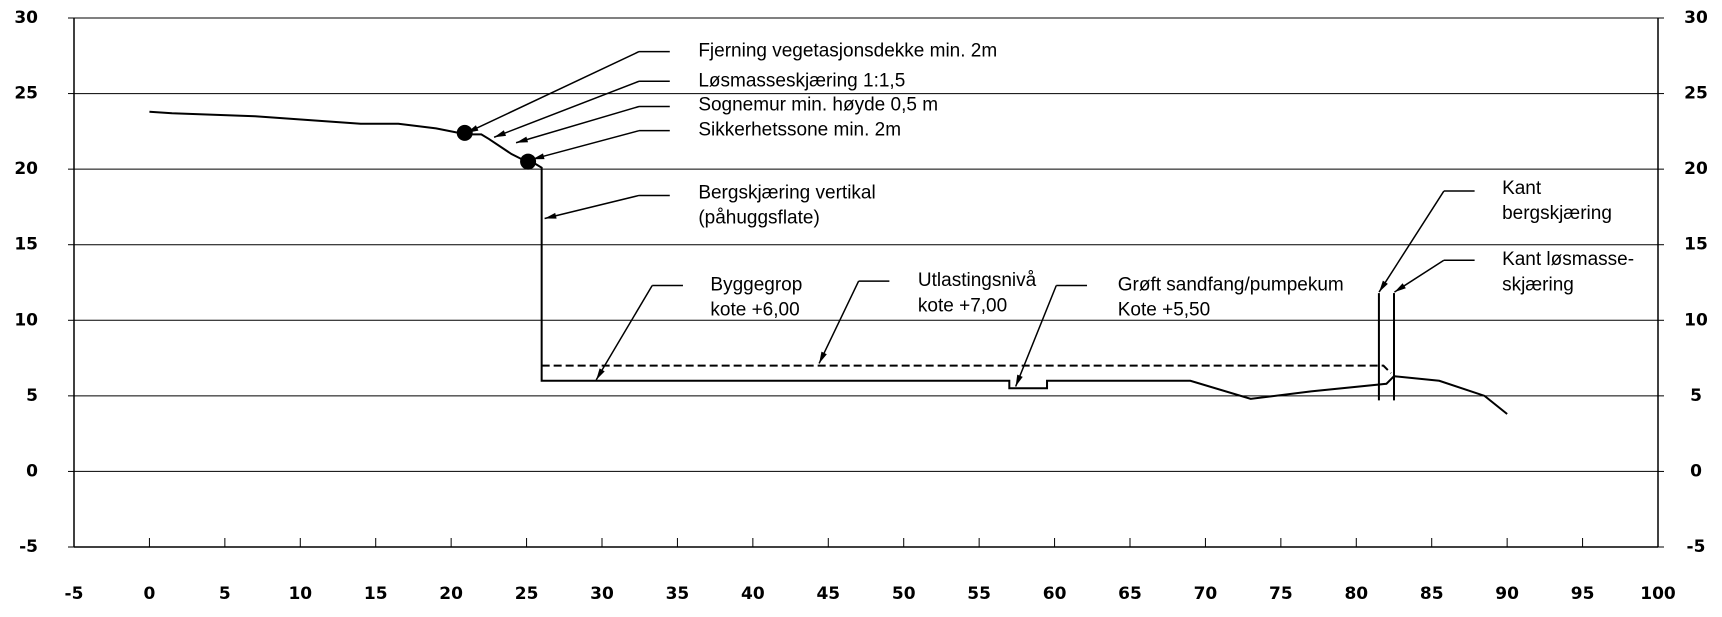 This screenshot has height=617, width=1722. I want to click on y2-tick-label: -5, so click(1696, 547).